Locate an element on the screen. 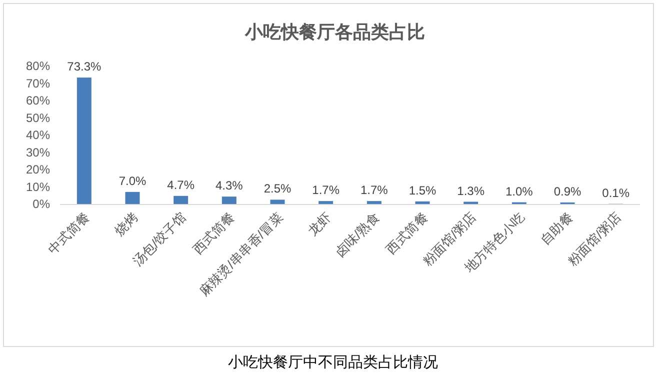 This screenshot has width=666, height=377. data-label: 4.3% is located at coordinates (229, 185).